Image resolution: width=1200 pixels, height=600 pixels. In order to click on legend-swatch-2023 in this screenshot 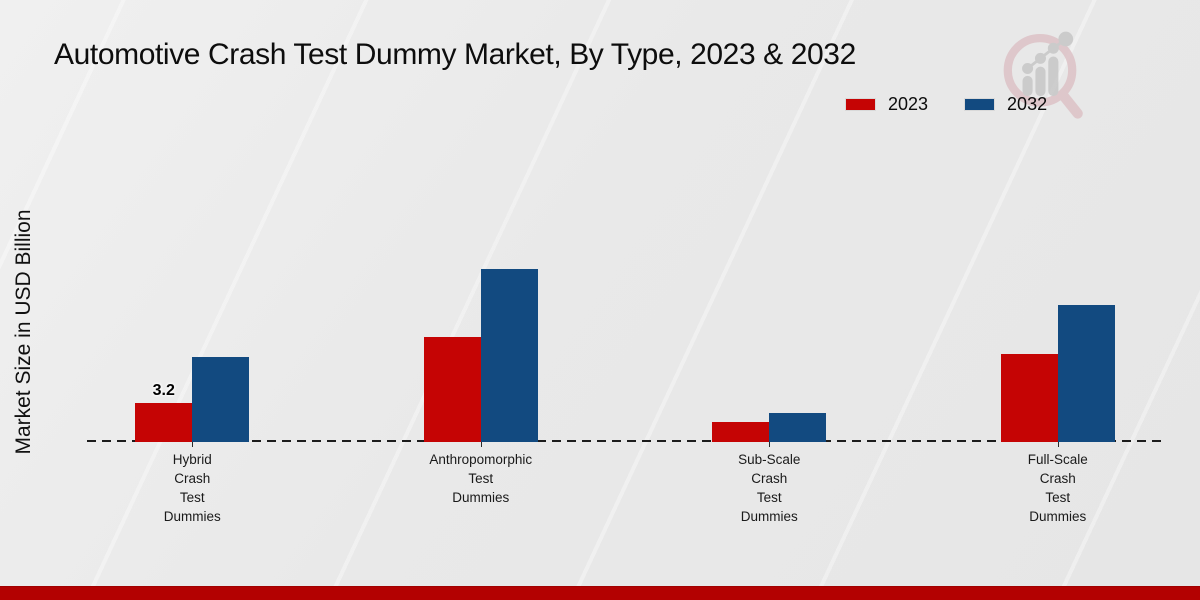, I will do `click(860, 104)`.